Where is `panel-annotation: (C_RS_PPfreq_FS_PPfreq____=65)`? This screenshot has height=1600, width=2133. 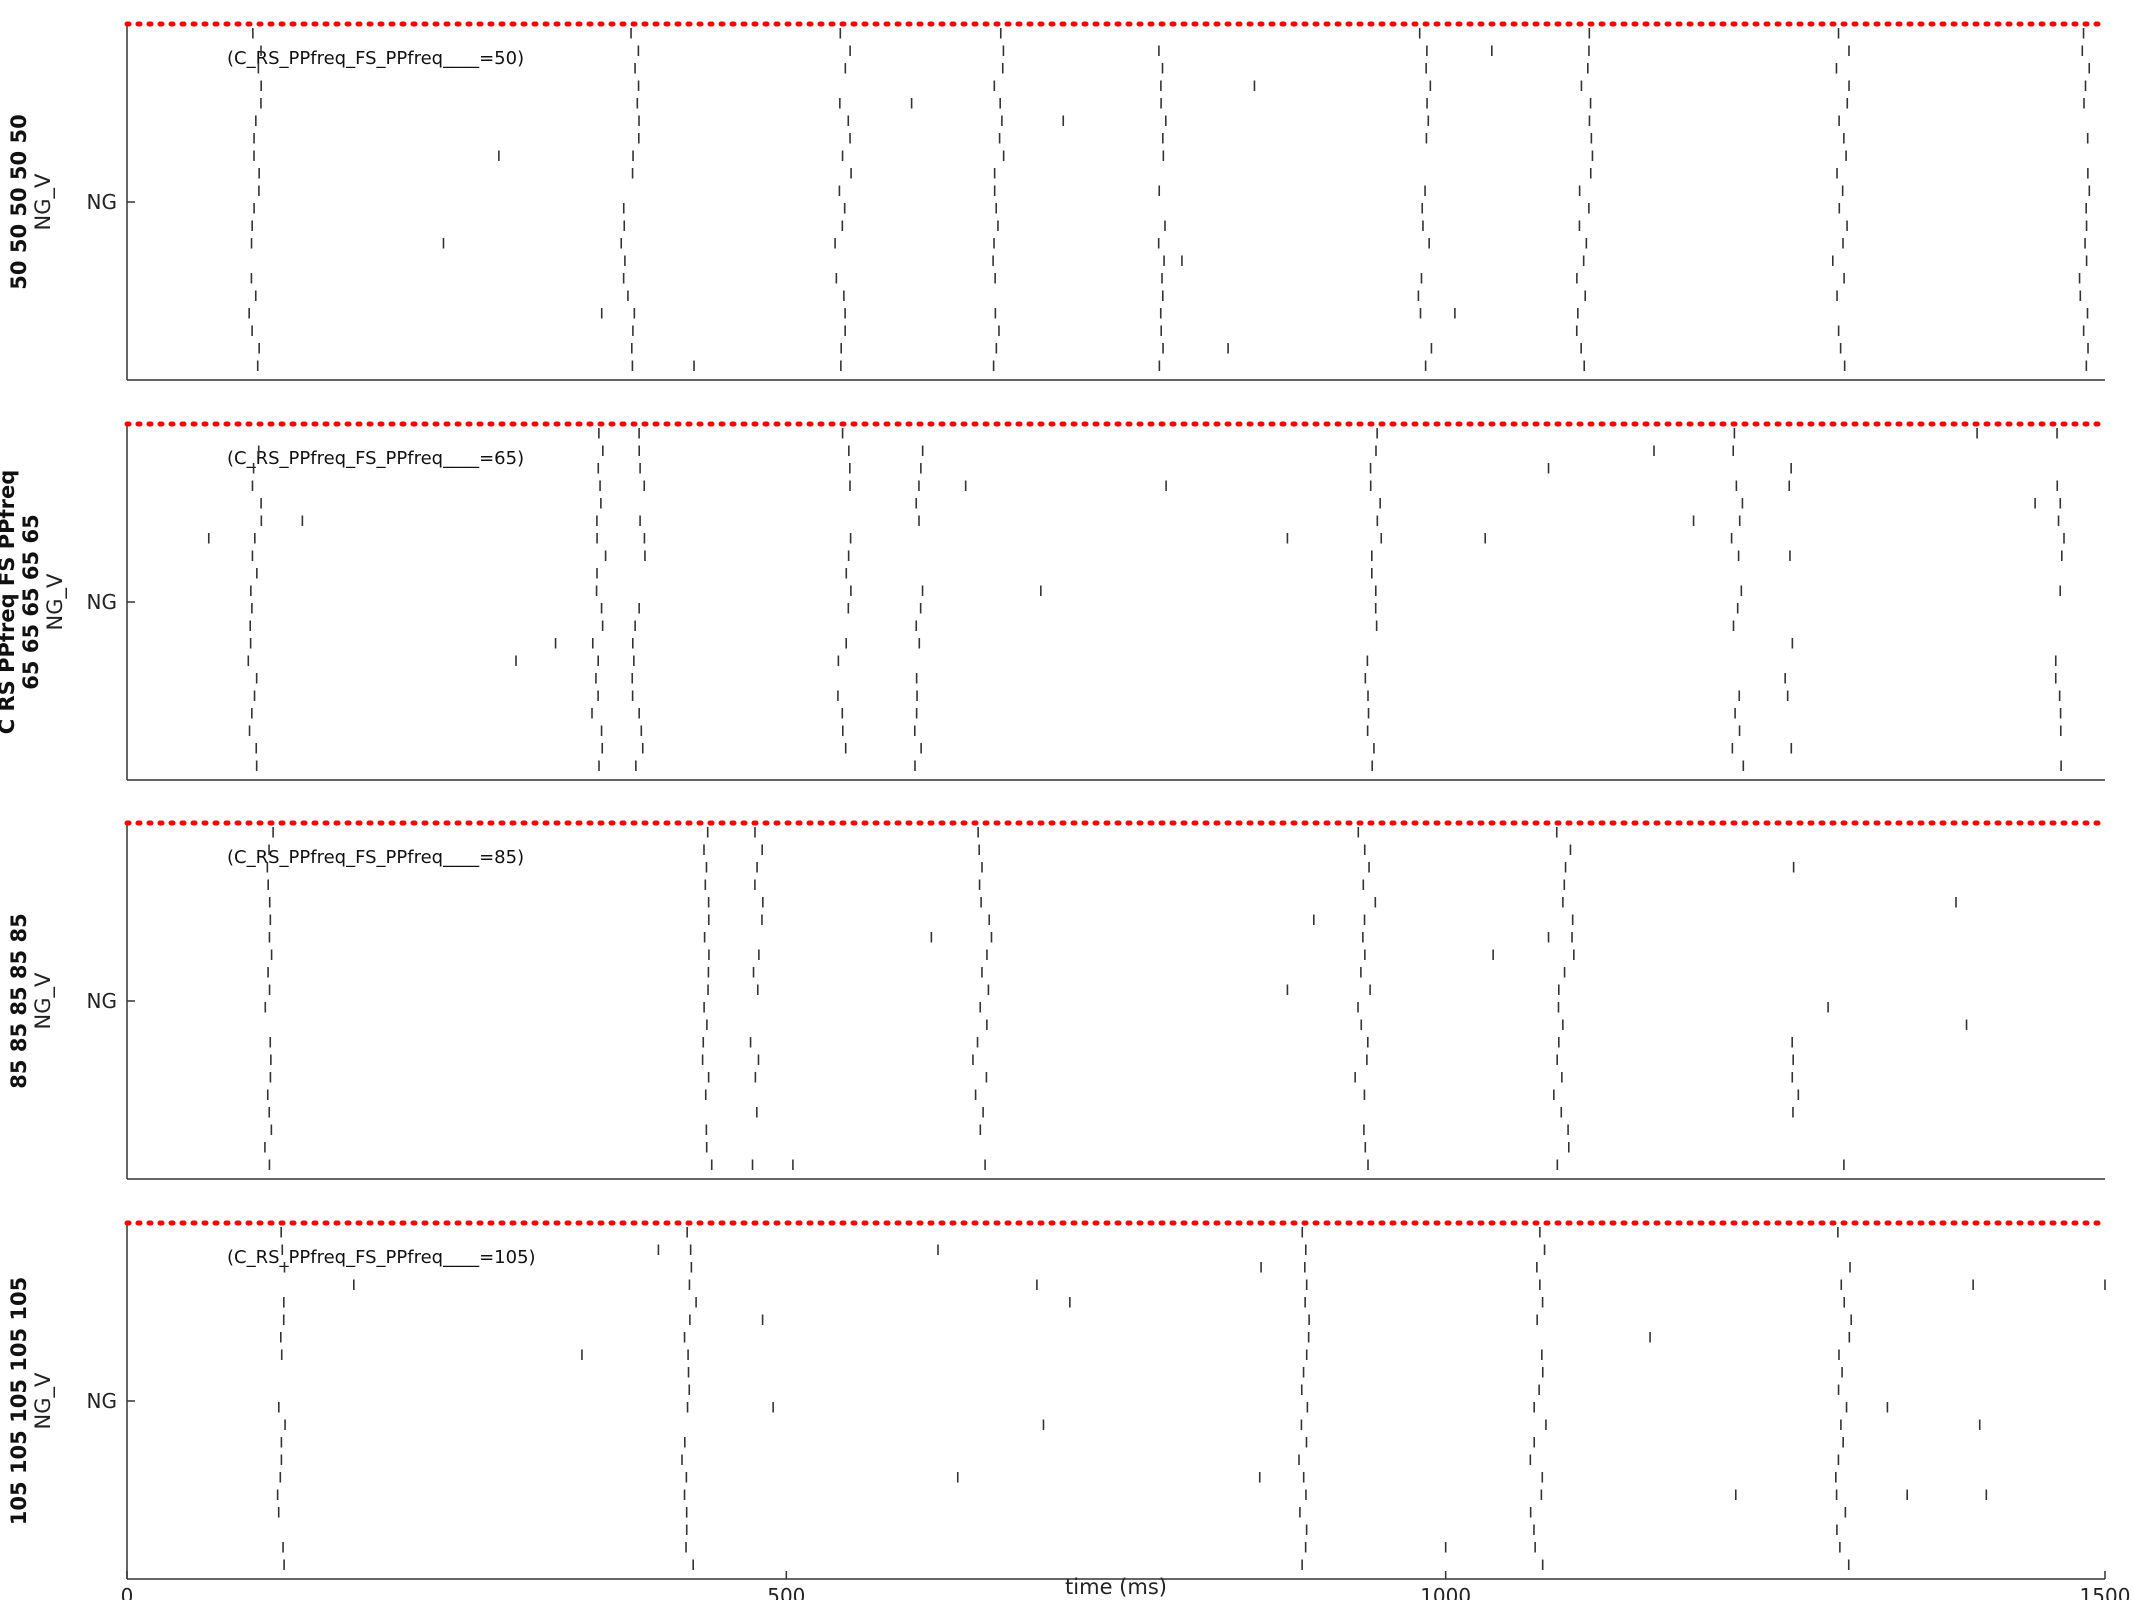
panel-annotation: (C_RS_PPfreq_FS_PPfreq____=65) is located at coordinates (375, 458).